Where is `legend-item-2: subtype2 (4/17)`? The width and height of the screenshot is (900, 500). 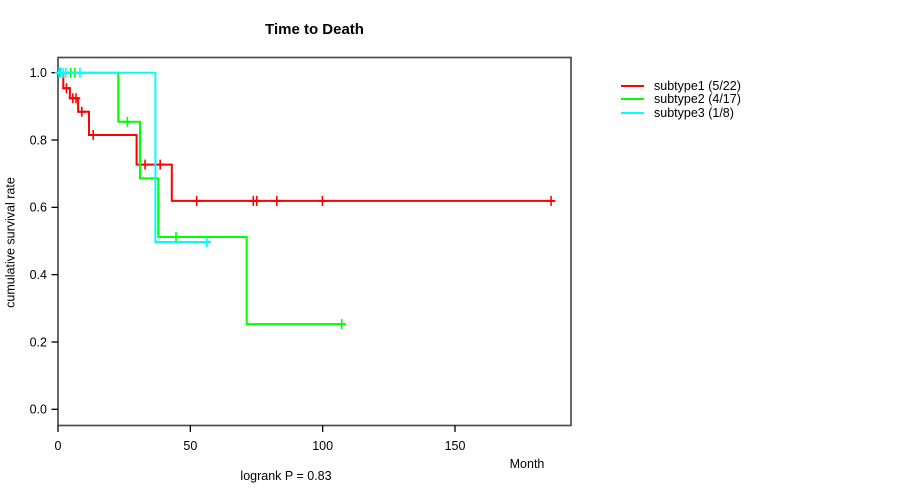
legend-item-2: subtype2 (4/17) is located at coordinates (681, 99).